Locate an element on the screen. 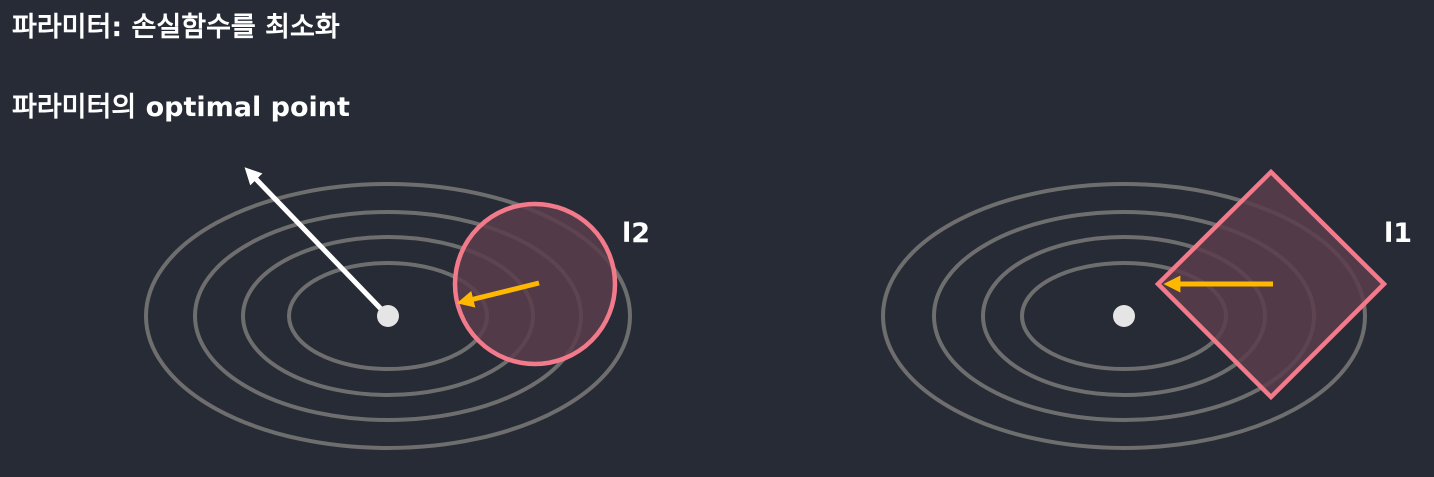 This screenshot has width=1434, height=477. page-subtitle: 파라미터의 optimal point is located at coordinates (181, 107).